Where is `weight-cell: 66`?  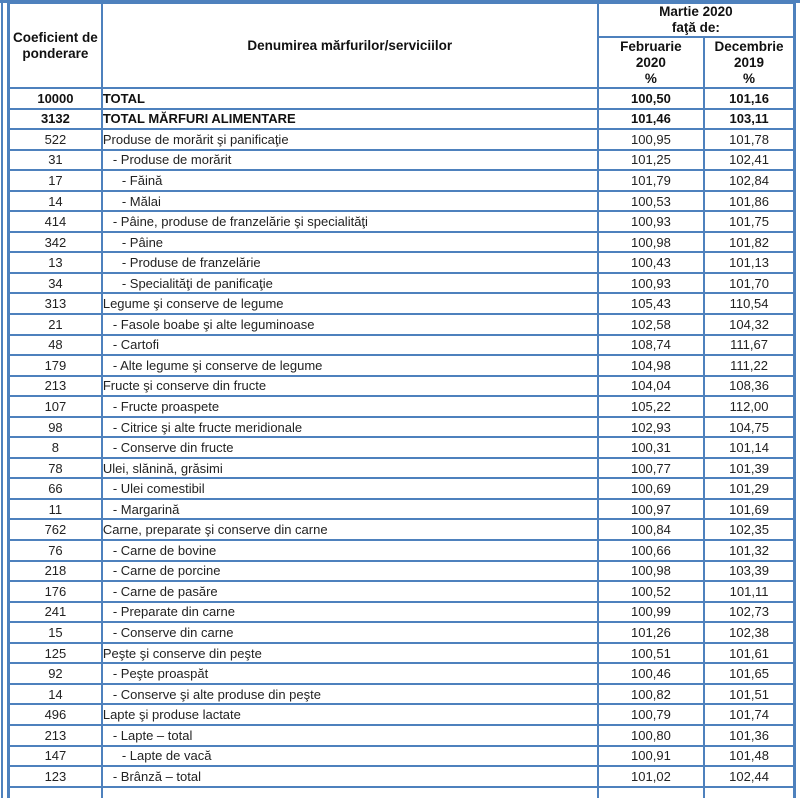 weight-cell: 66 is located at coordinates (55, 488).